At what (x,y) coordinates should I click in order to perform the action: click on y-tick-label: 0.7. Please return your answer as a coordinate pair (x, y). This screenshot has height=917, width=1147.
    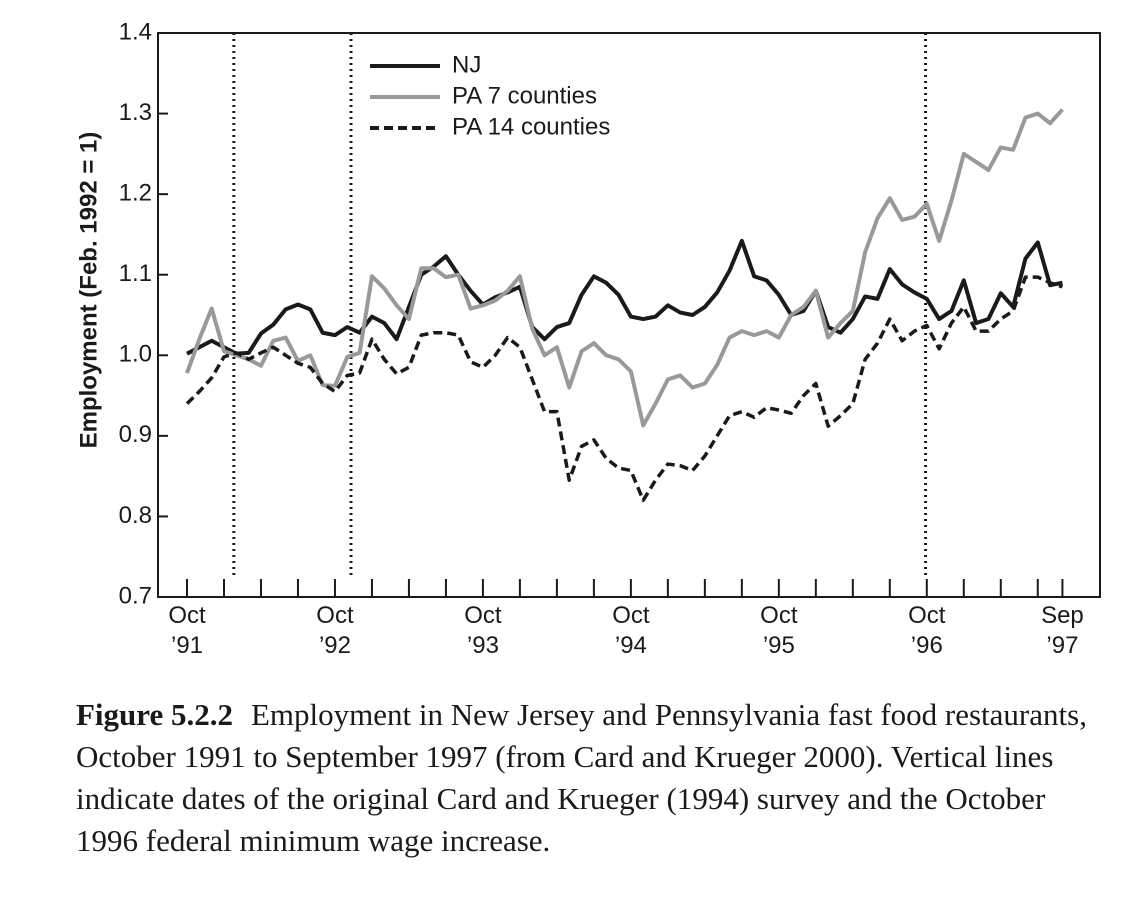
    Looking at the image, I should click on (135, 595).